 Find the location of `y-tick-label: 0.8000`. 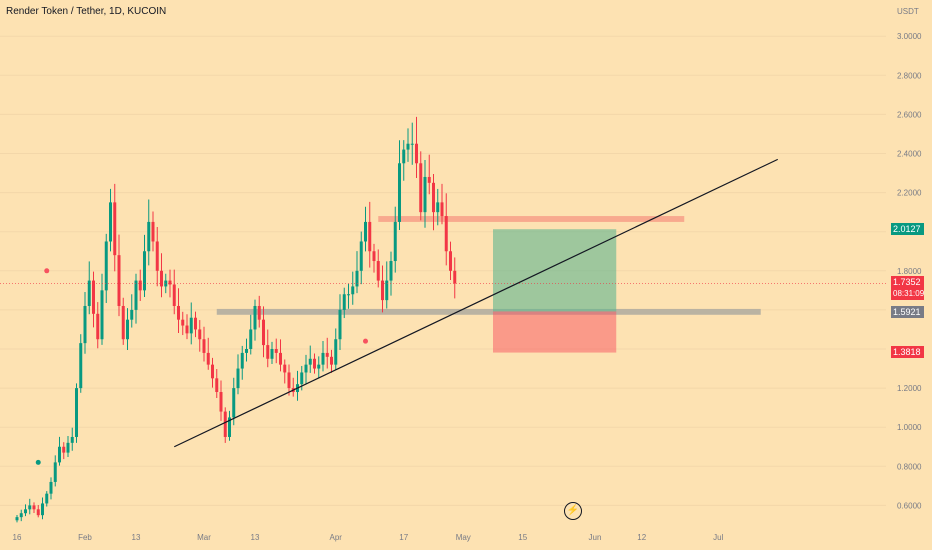

y-tick-label: 0.8000 is located at coordinates (909, 466).